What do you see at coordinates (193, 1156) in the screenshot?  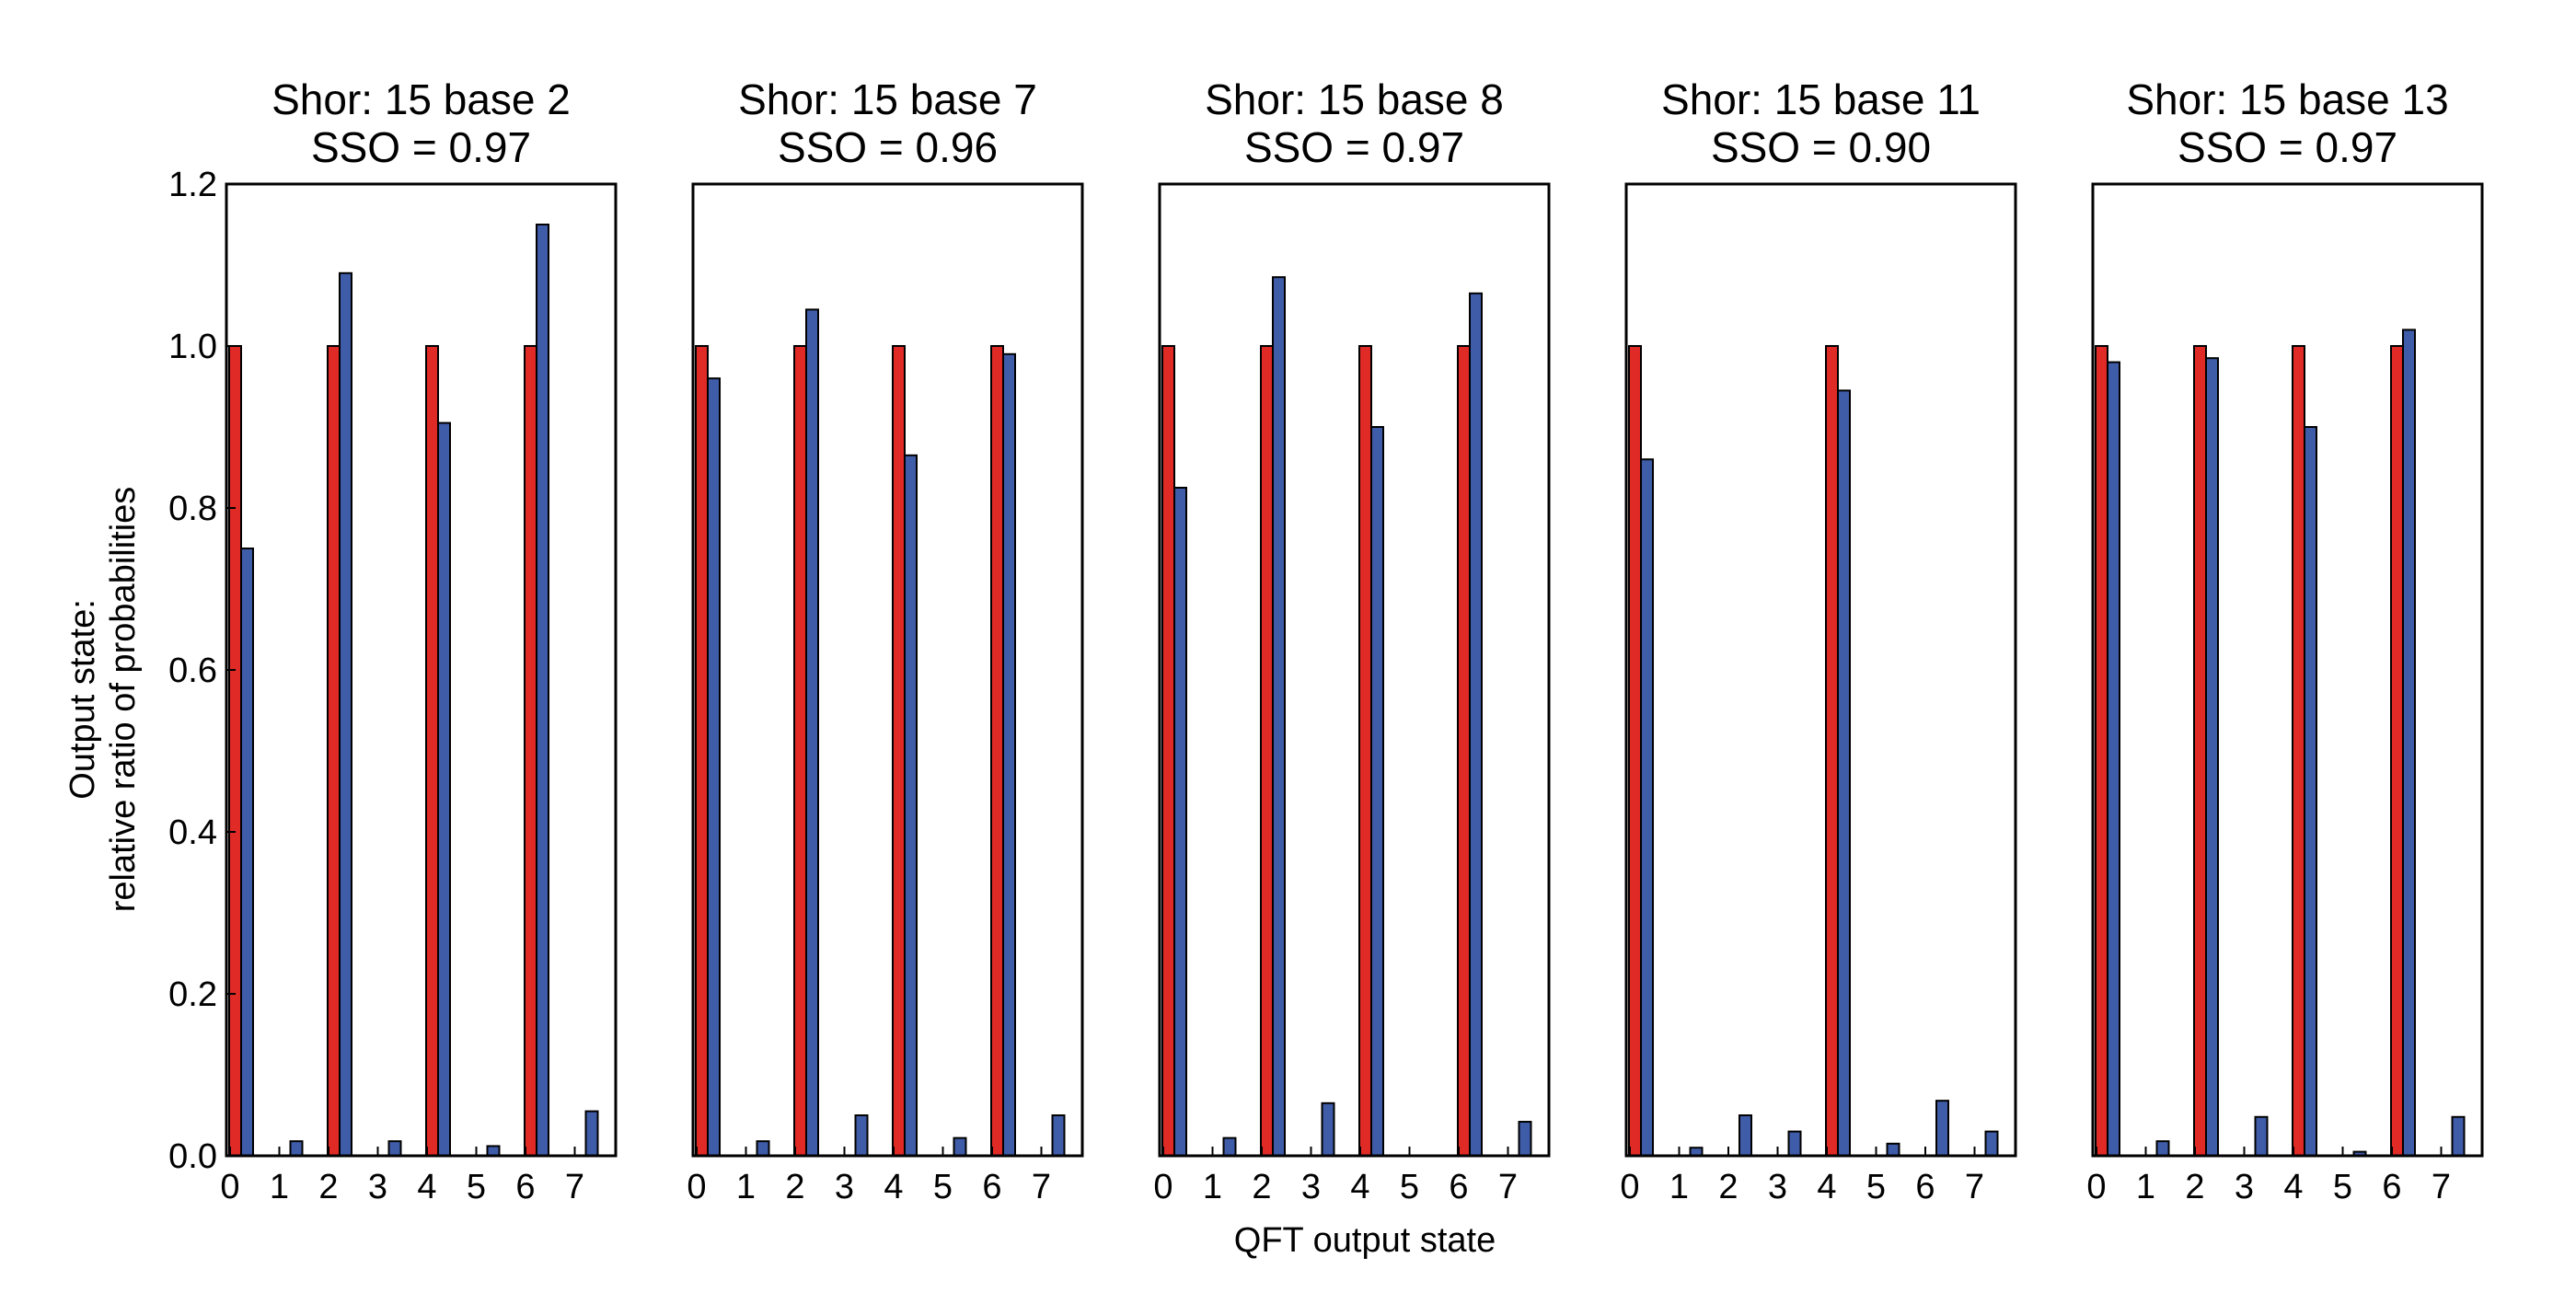 I see `y-tick-label: 0.0` at bounding box center [193, 1156].